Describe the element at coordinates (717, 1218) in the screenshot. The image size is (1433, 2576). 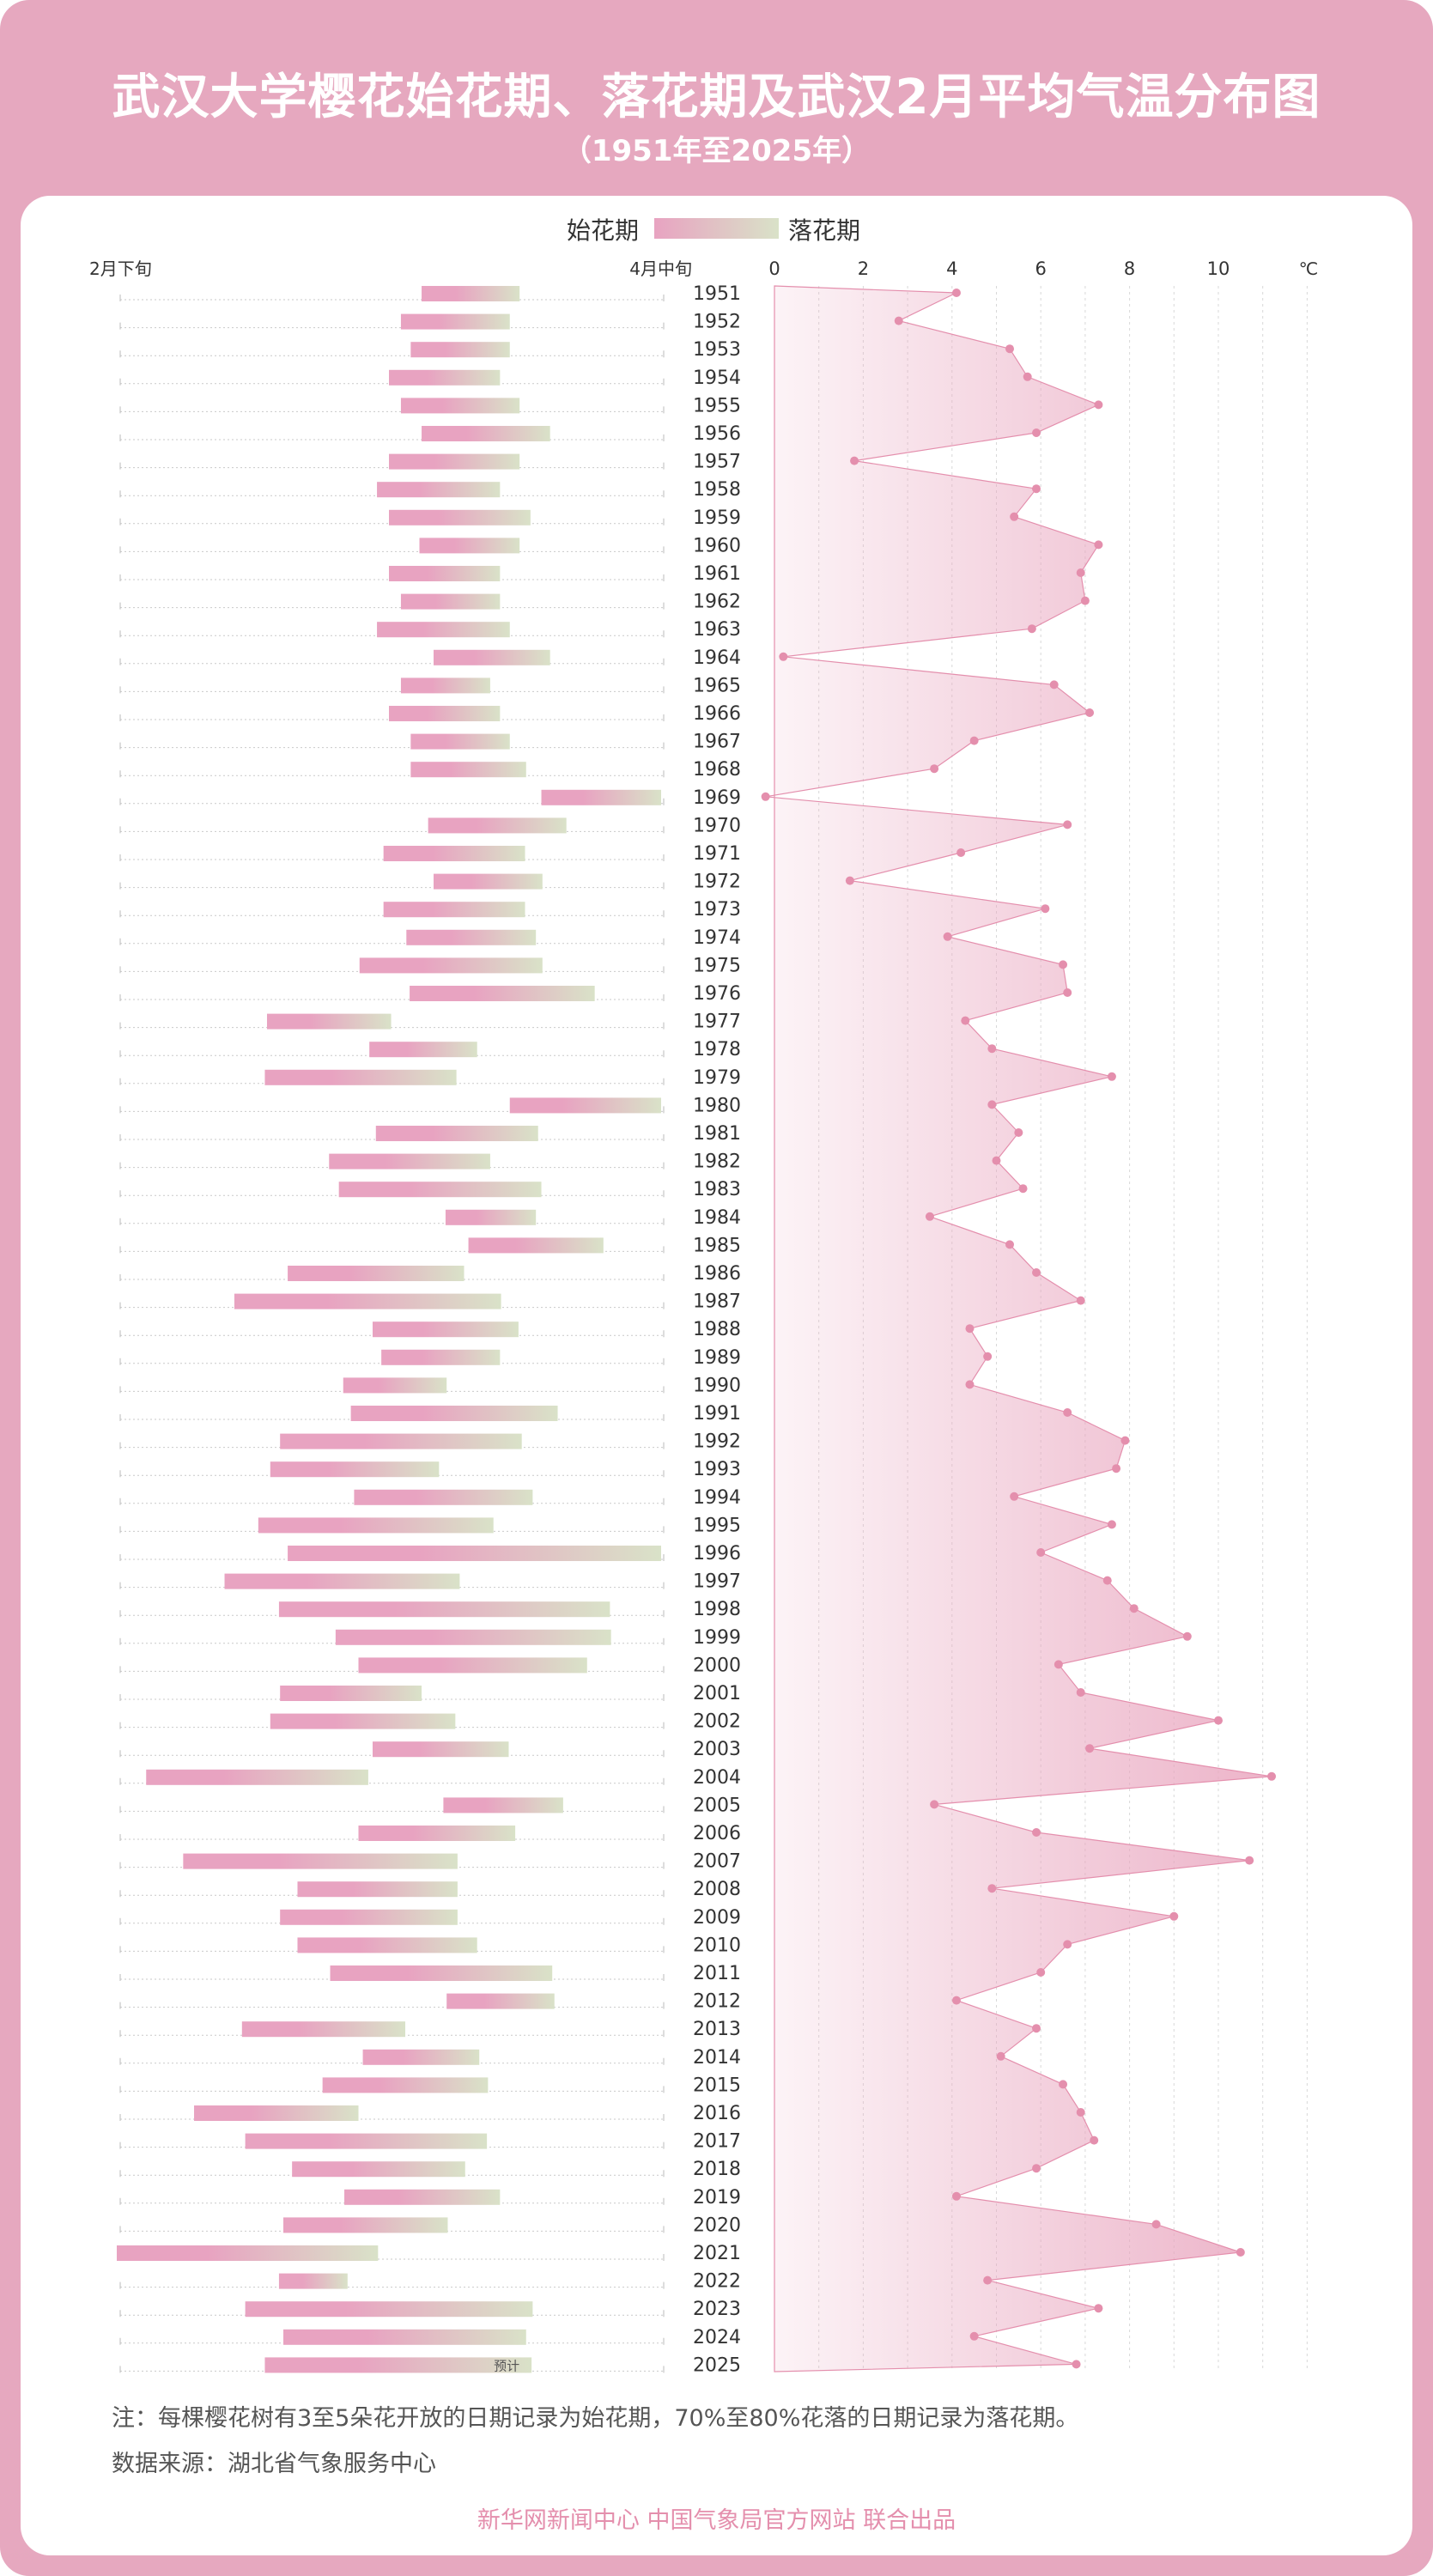
I see `year-label-1984: 1984` at that location.